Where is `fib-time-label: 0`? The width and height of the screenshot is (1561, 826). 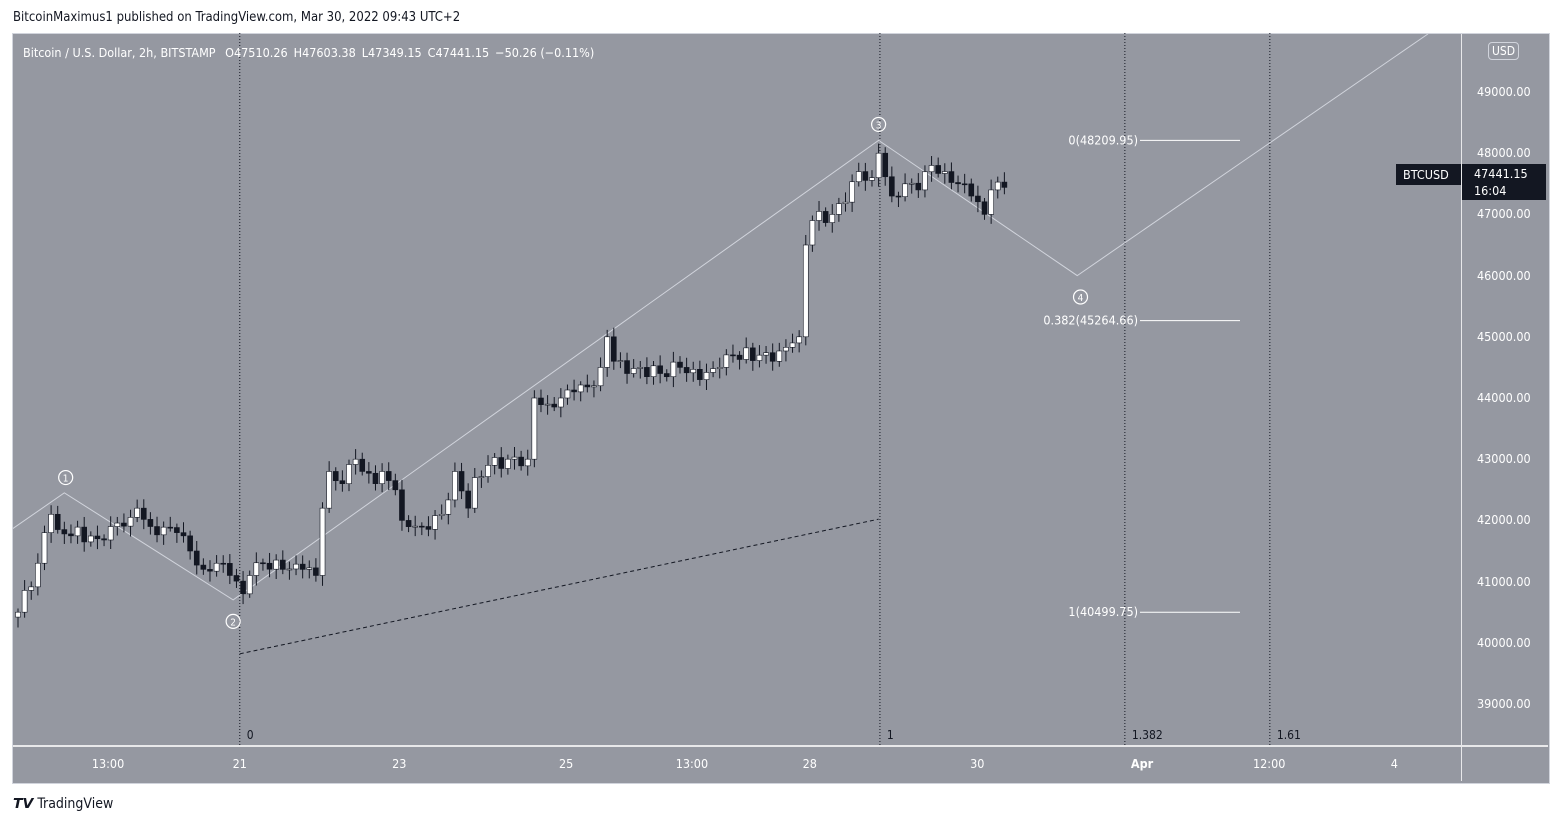
fib-time-label: 0 is located at coordinates (250, 735).